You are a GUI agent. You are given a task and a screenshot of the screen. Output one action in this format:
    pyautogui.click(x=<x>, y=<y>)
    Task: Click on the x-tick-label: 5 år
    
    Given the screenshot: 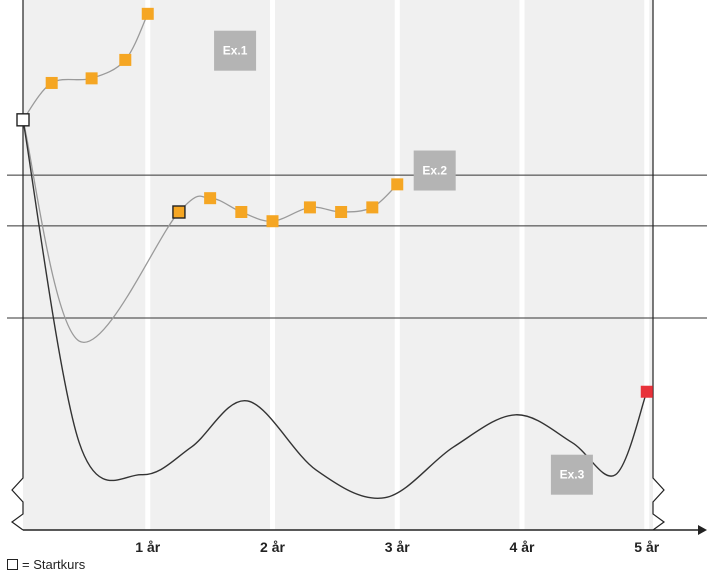 What is the action you would take?
    pyautogui.click(x=646, y=547)
    